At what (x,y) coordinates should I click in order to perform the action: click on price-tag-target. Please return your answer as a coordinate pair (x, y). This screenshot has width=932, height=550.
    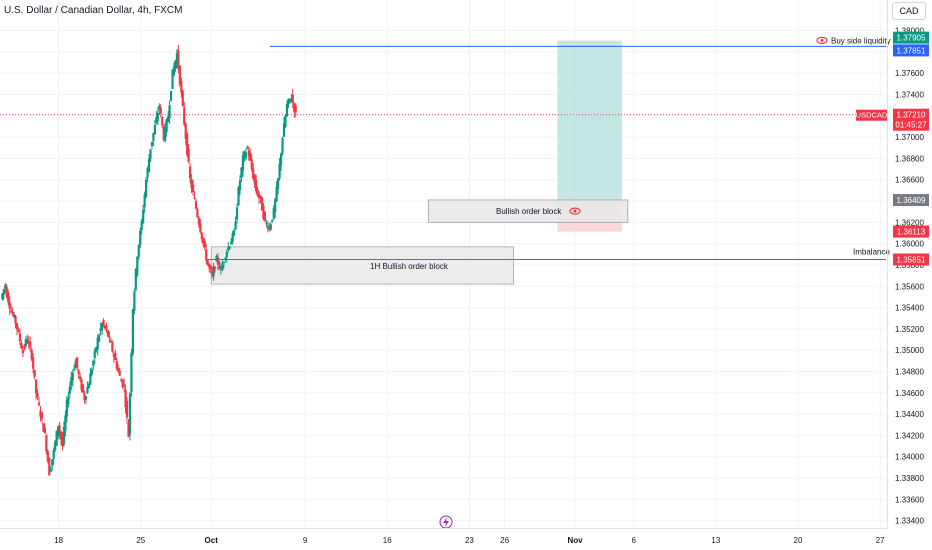
    Looking at the image, I should click on (911, 37).